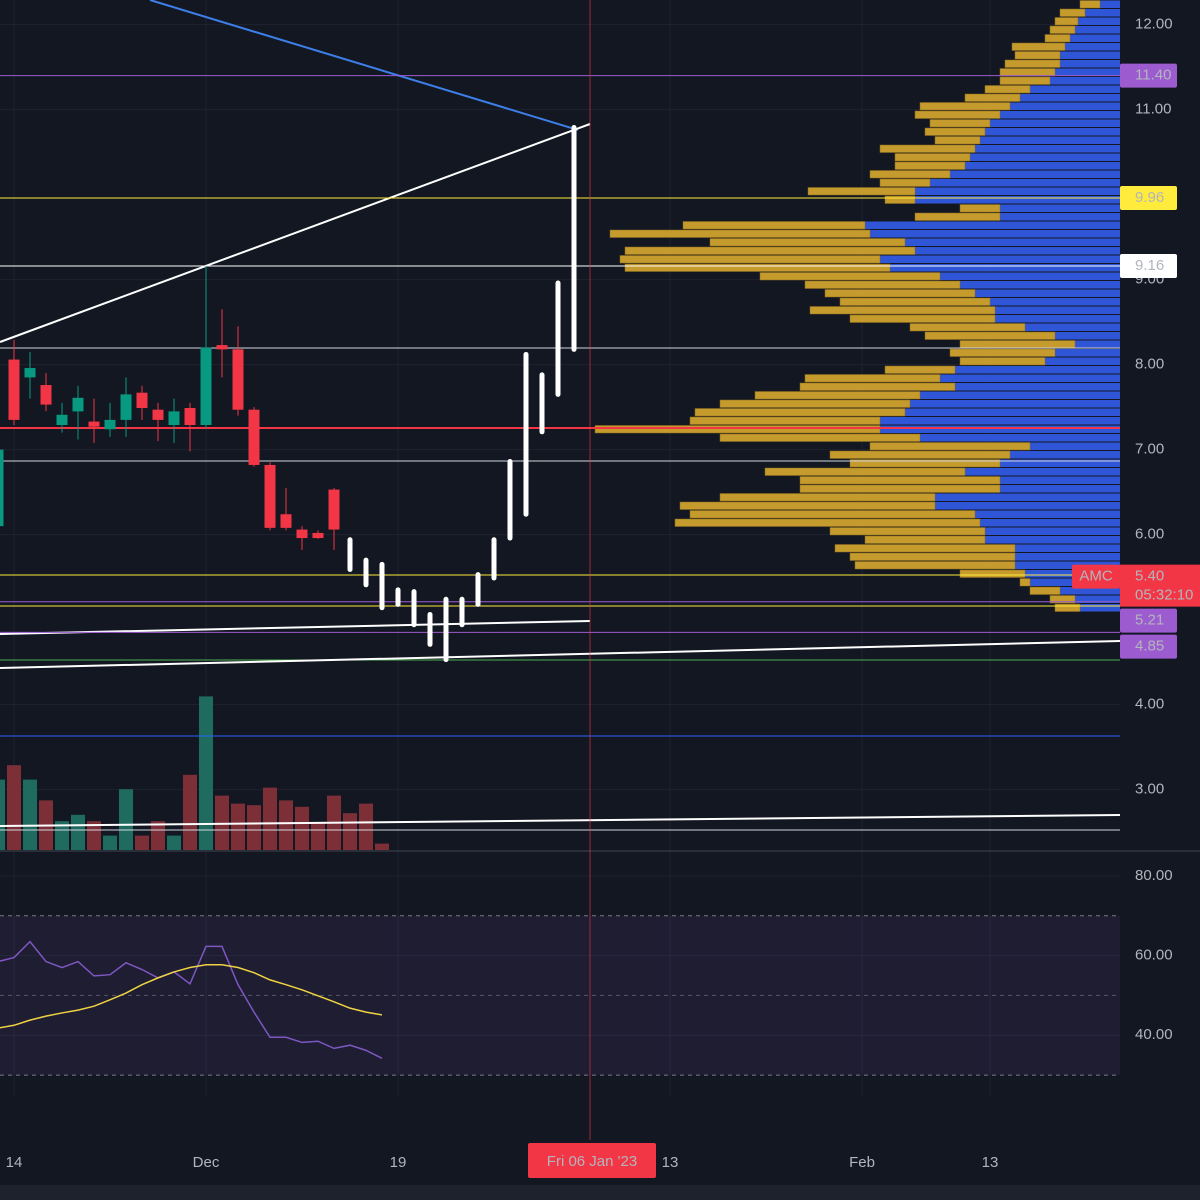 The height and width of the screenshot is (1200, 1200). I want to click on level-label: 11.40, so click(1153, 75).